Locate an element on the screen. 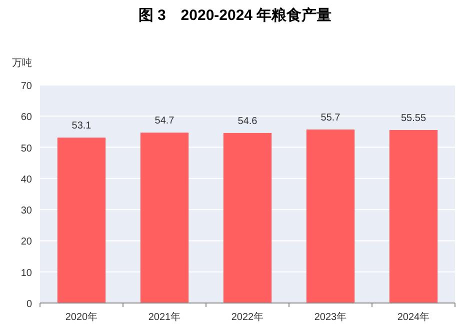 The height and width of the screenshot is (332, 471). x-tick-label: 2020年 is located at coordinates (81, 317).